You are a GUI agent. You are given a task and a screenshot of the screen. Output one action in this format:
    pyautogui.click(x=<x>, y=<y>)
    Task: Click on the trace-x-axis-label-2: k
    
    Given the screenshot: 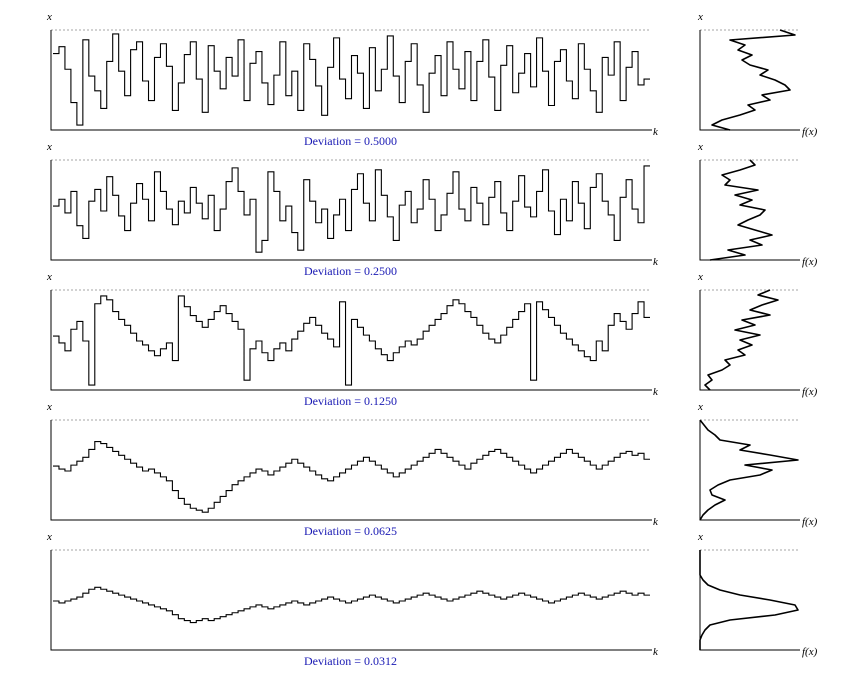 What is the action you would take?
    pyautogui.click(x=656, y=392)
    